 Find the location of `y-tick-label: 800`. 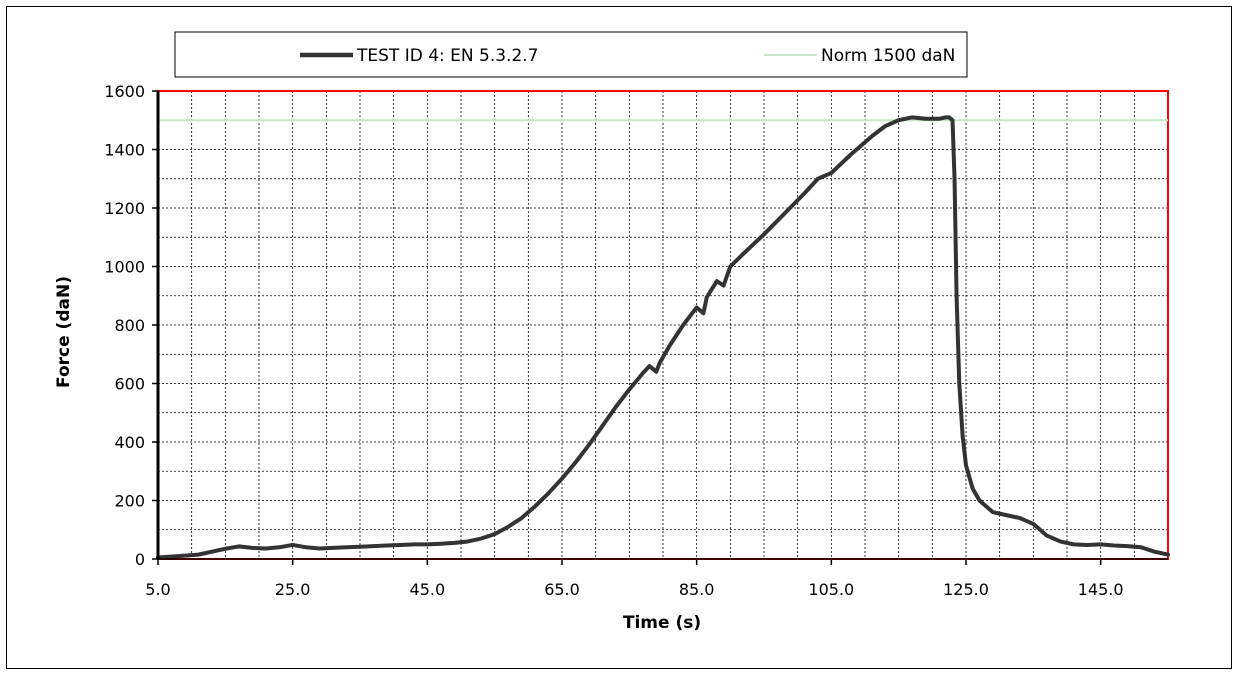

y-tick-label: 800 is located at coordinates (129, 325).